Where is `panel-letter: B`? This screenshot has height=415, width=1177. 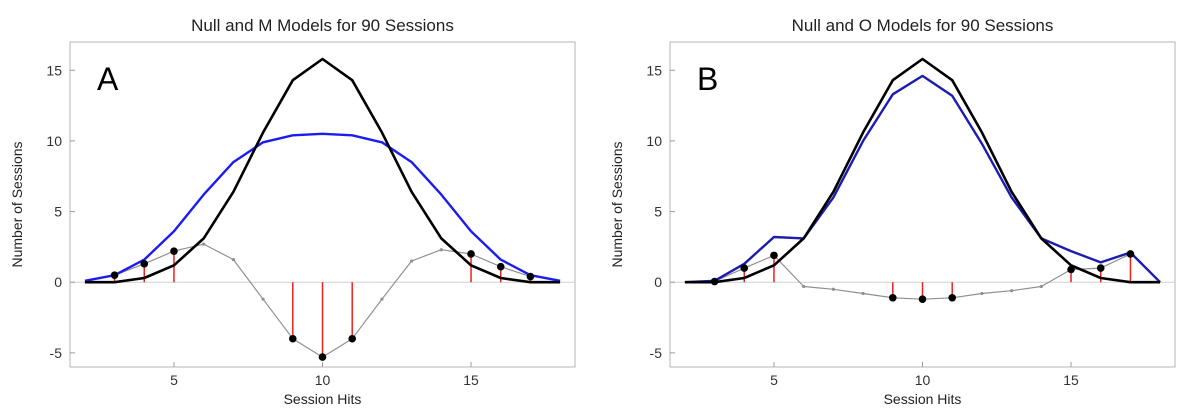
panel-letter: B is located at coordinates (707, 79).